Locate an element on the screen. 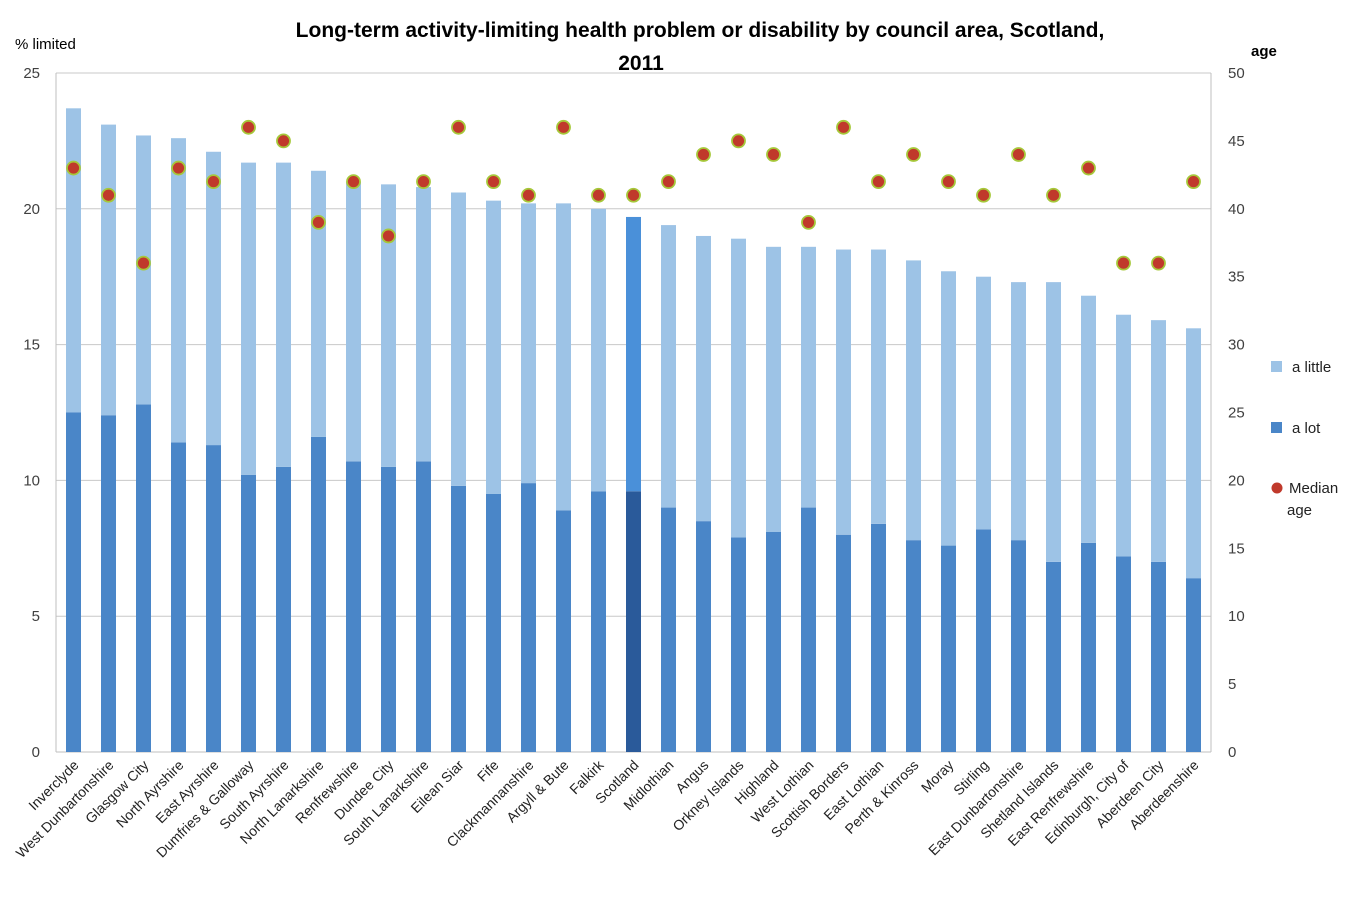  median-age-markers is located at coordinates (633, 195).